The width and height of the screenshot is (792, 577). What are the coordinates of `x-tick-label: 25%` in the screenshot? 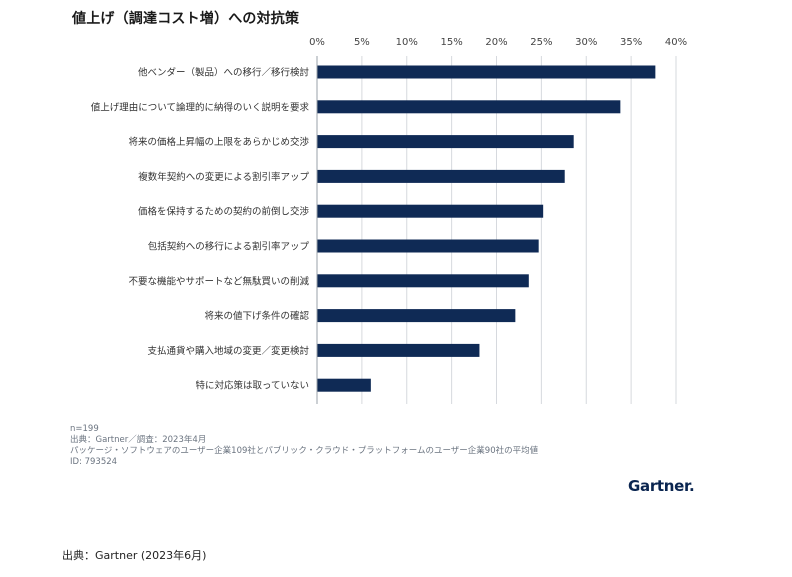 It's located at (541, 42).